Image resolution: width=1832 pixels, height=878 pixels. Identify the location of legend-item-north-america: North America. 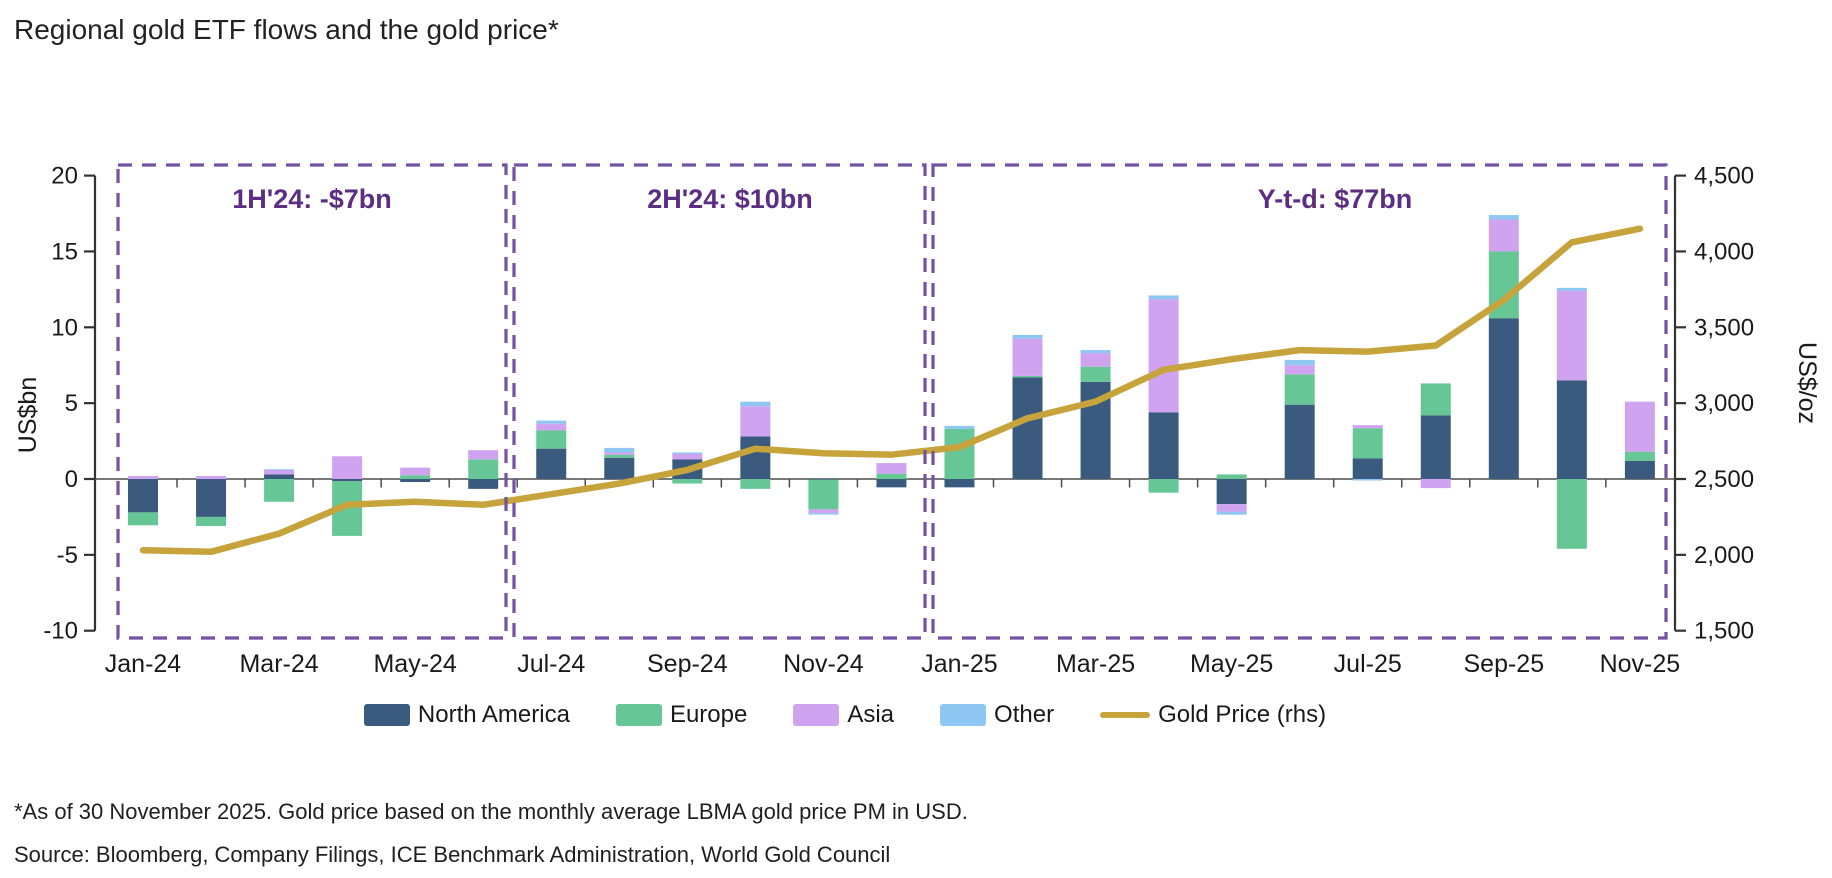
(466, 715).